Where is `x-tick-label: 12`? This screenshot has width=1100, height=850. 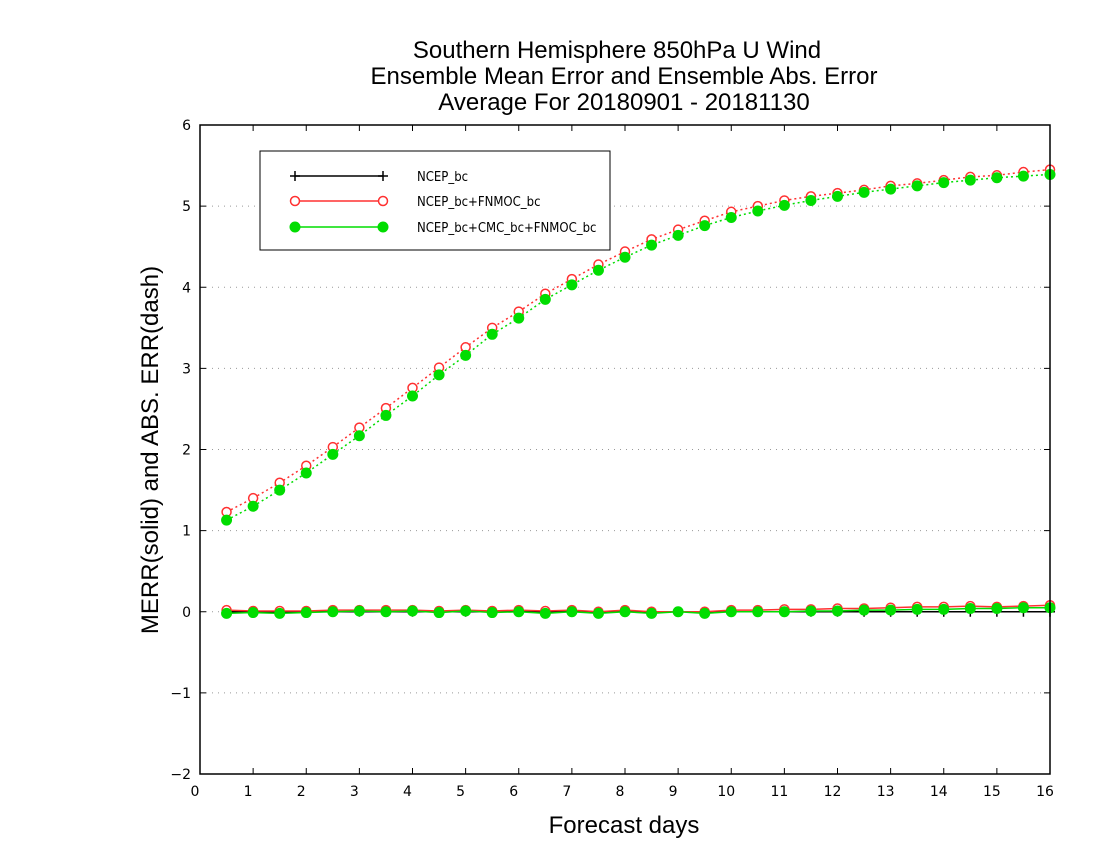
x-tick-label: 12 is located at coordinates (833, 792).